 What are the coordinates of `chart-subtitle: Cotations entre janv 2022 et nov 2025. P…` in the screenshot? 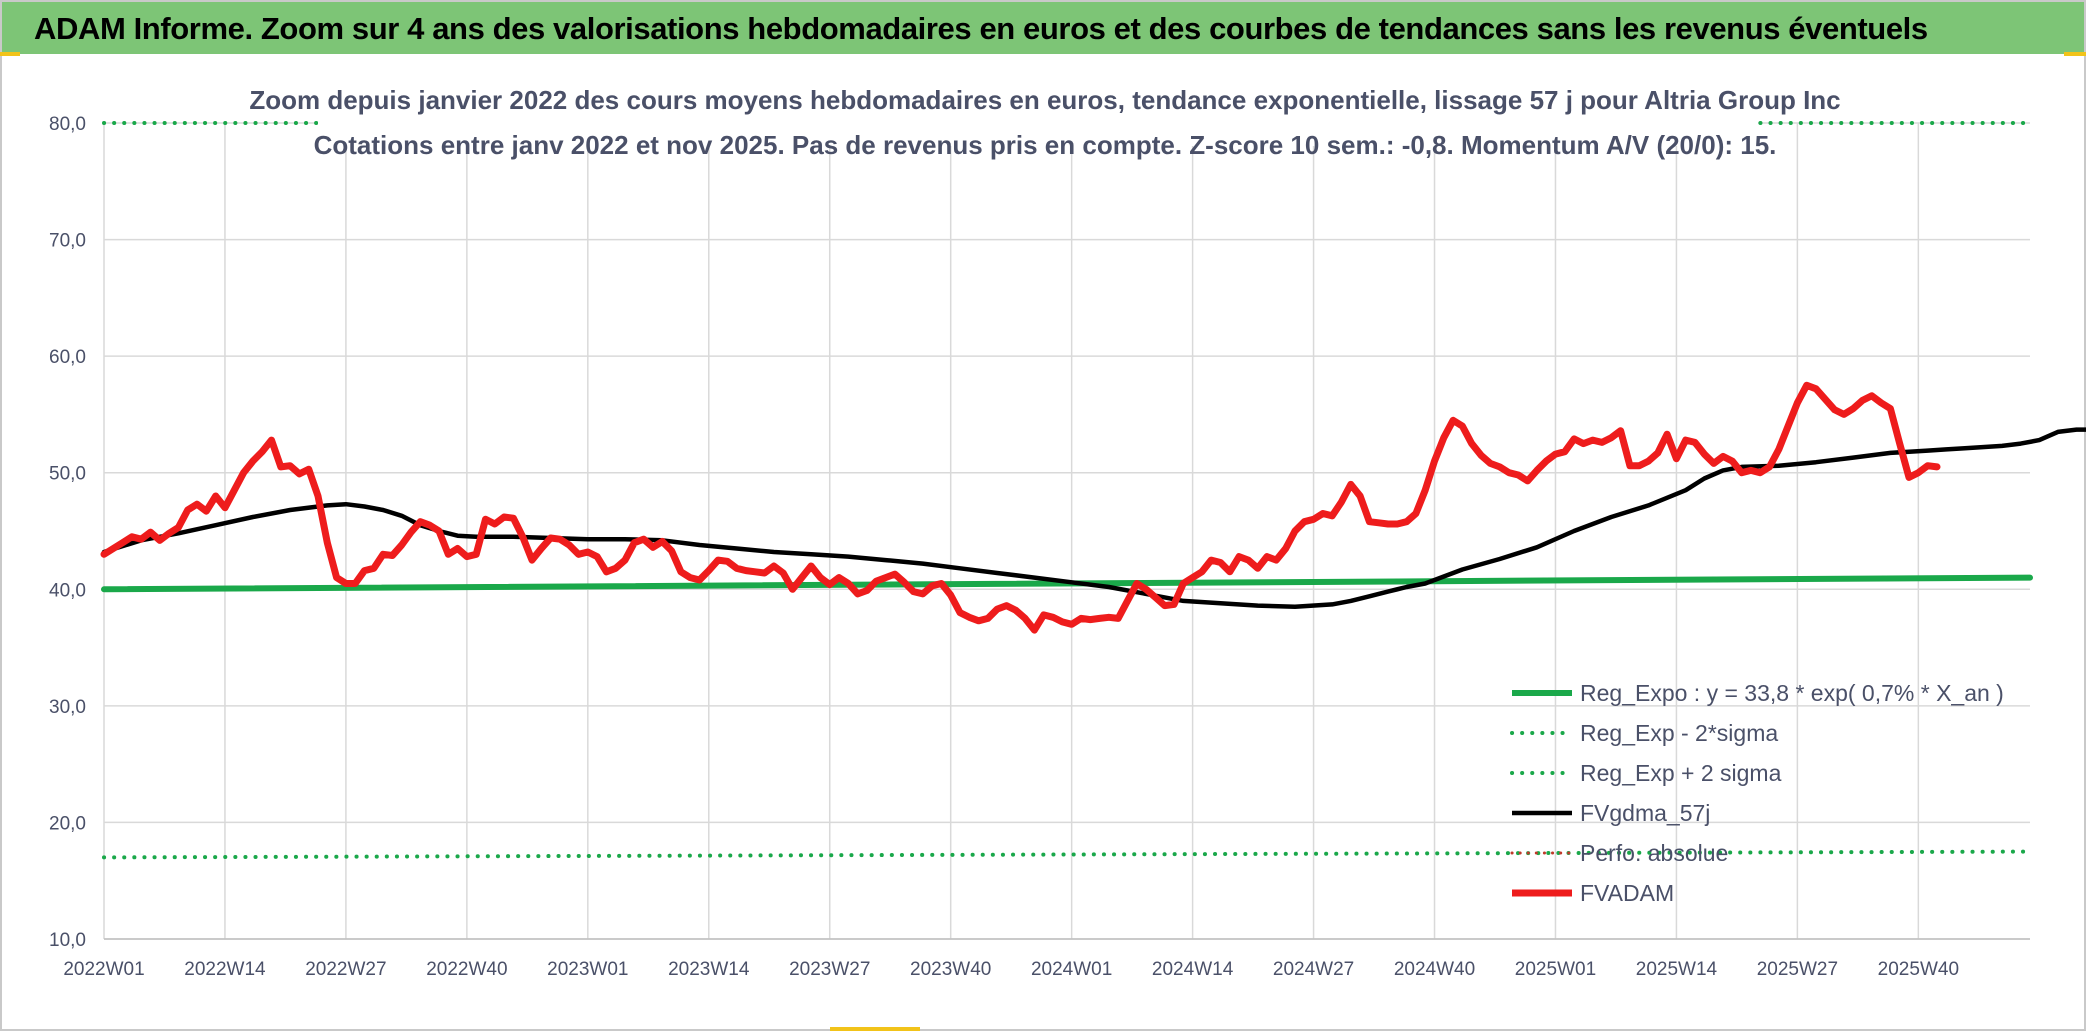 It's located at (1045, 145).